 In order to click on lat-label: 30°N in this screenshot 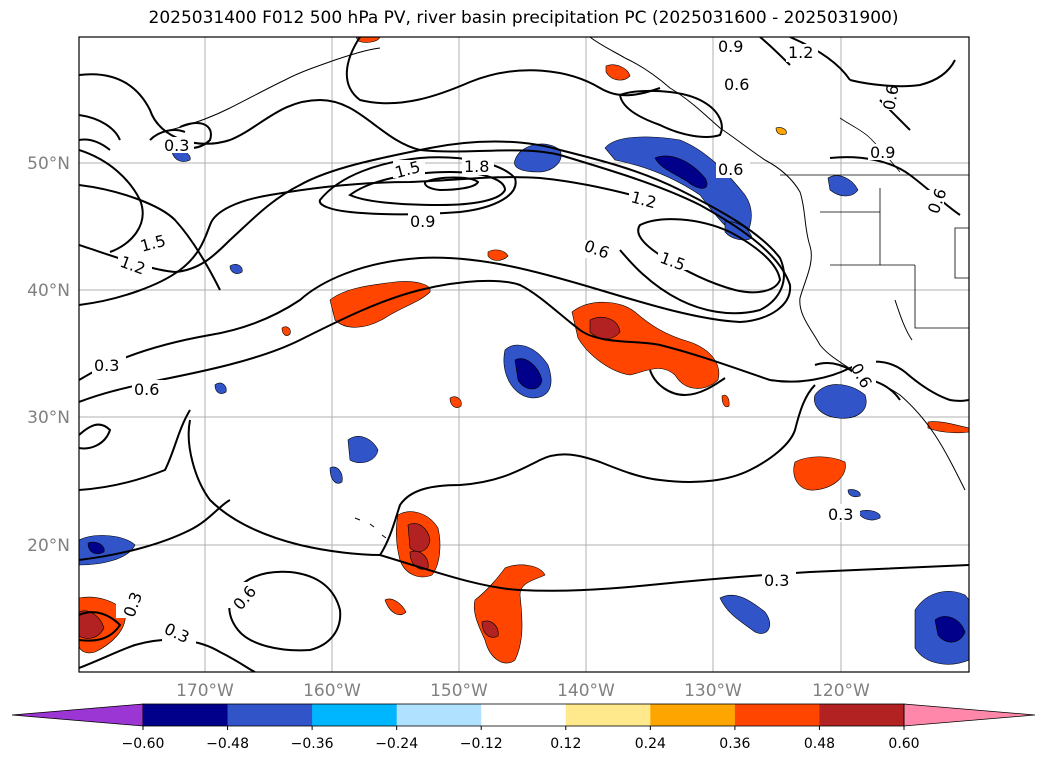, I will do `click(48, 418)`.